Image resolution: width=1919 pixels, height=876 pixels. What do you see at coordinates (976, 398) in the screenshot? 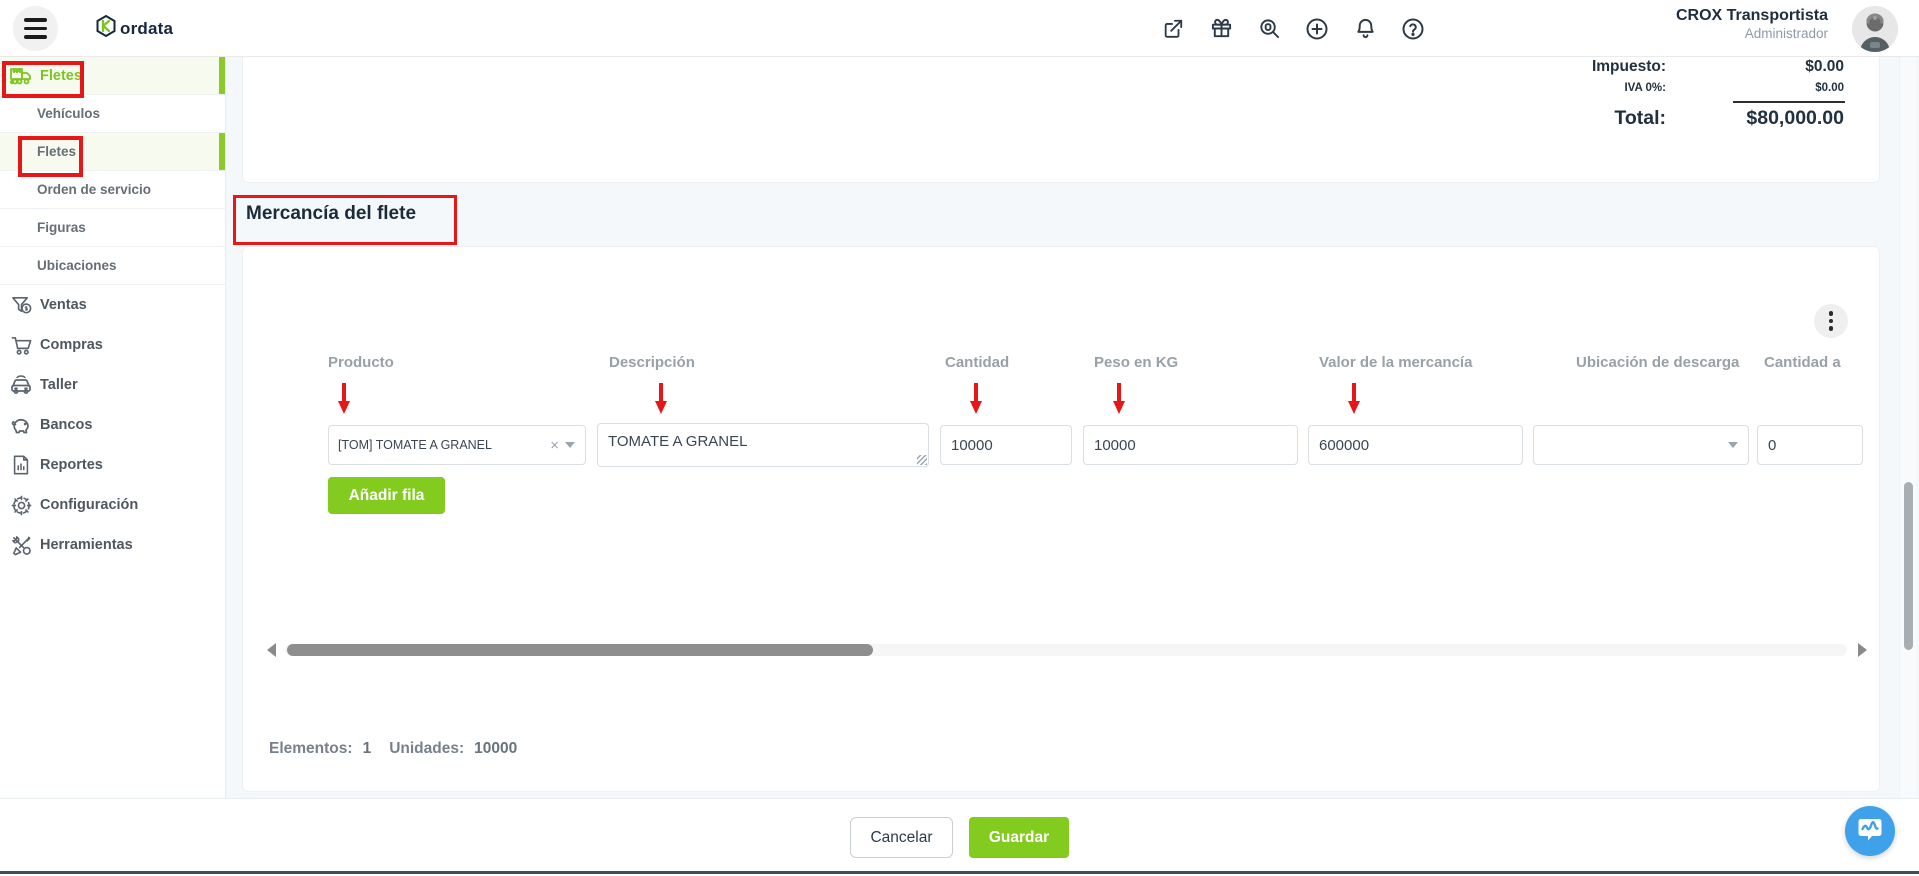
I see `annotation-arrow-cantidad` at bounding box center [976, 398].